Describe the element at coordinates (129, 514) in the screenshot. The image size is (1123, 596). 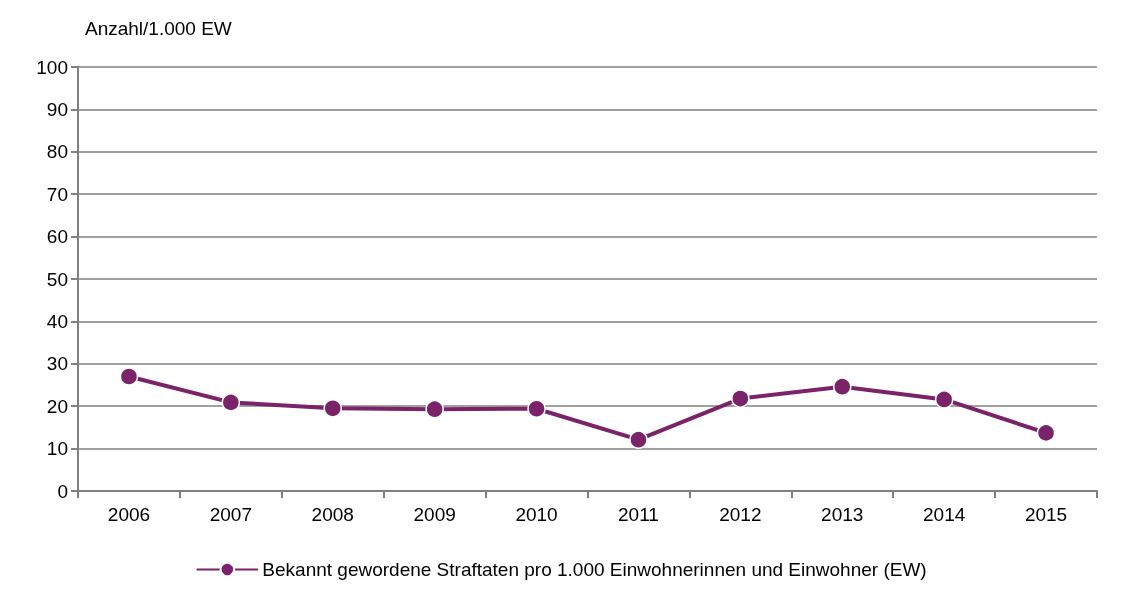
I see `x-tick-label: 2006` at that location.